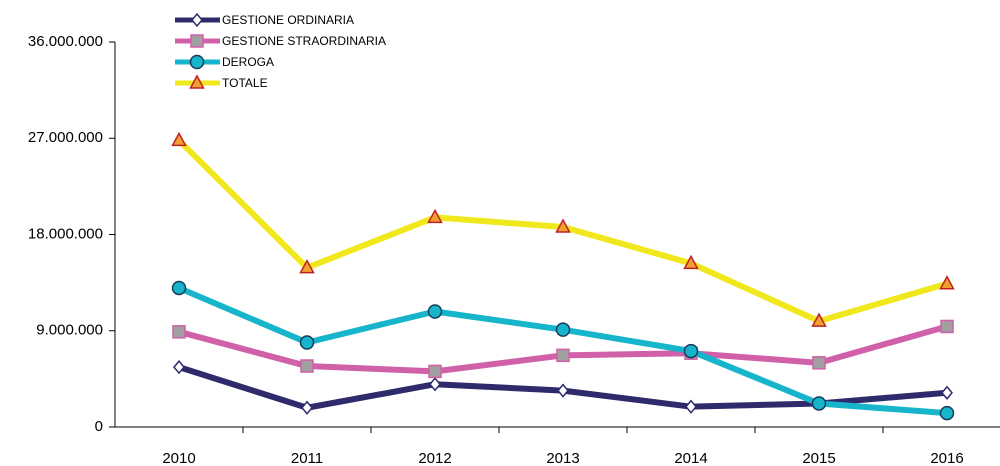 The image size is (1000, 466). I want to click on y-tick-label: 9.000.000, so click(69, 330).